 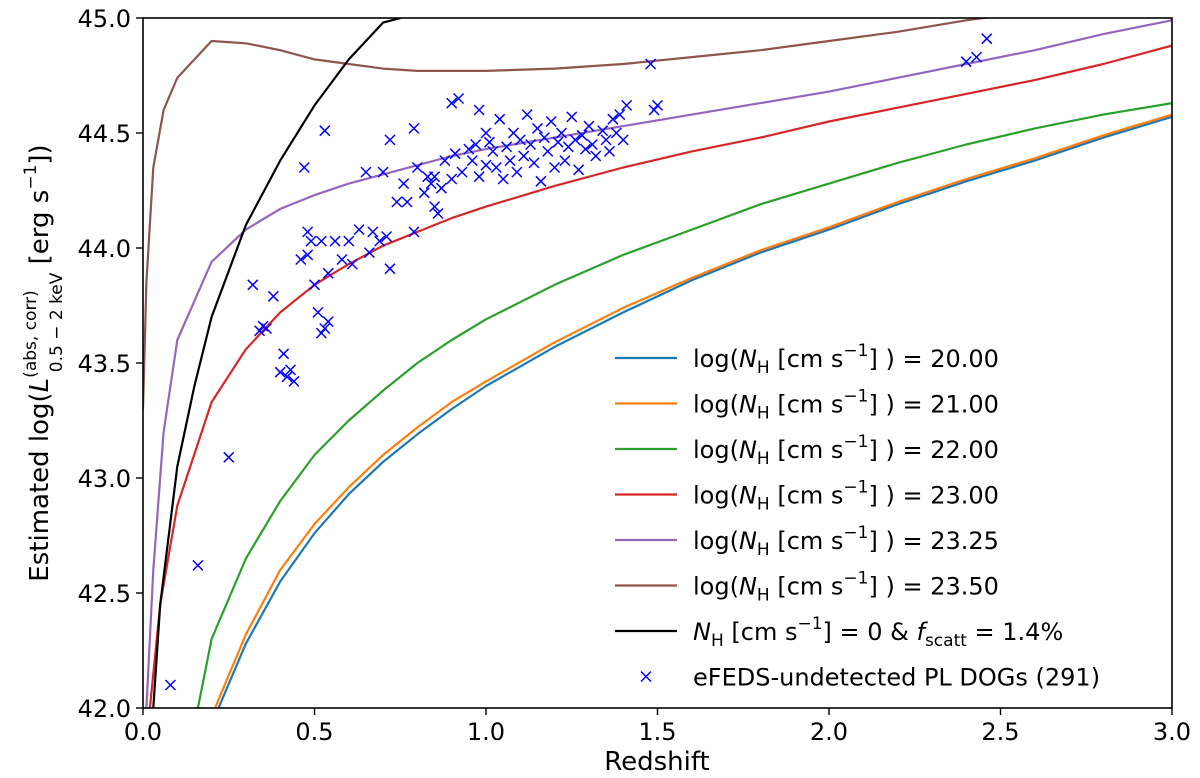 What do you see at coordinates (486, 732) in the screenshot?
I see `x-tick-label: 1.0` at bounding box center [486, 732].